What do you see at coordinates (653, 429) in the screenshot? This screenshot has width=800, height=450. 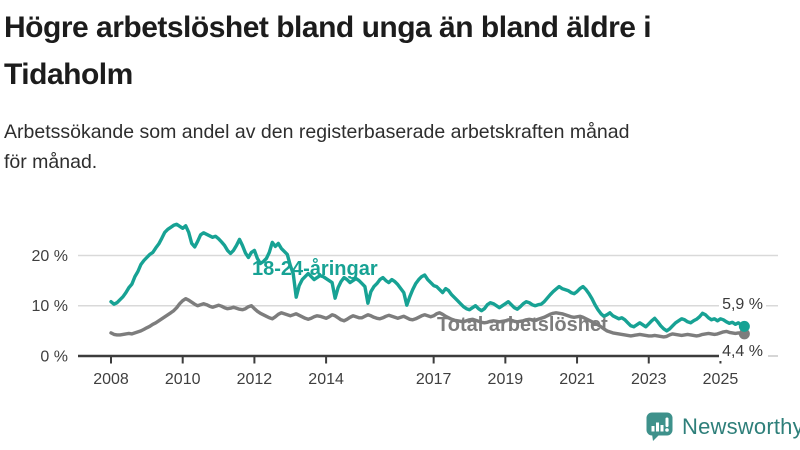 I see `logo-bar-small` at bounding box center [653, 429].